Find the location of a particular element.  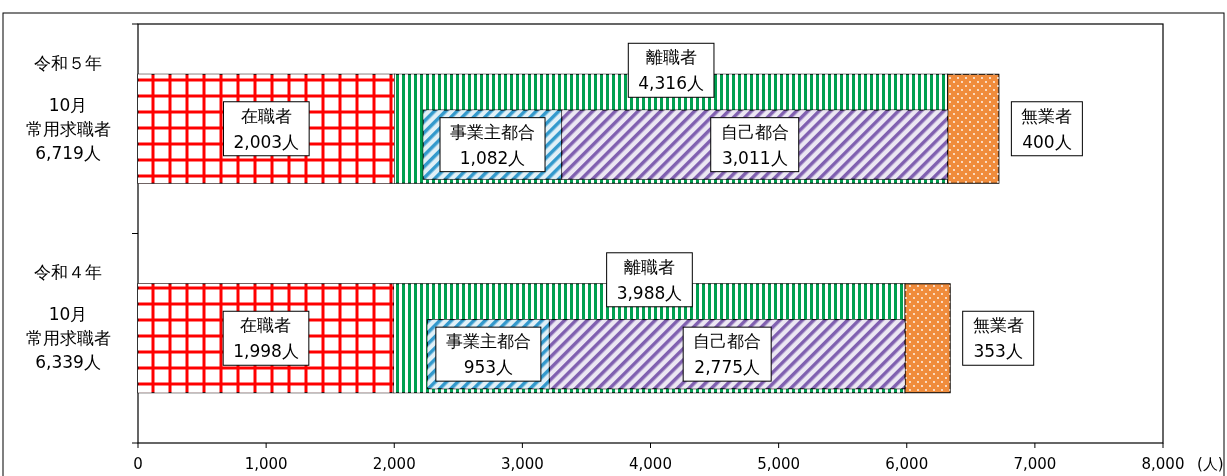

x-tick-label: 4,000 is located at coordinates (650, 464).